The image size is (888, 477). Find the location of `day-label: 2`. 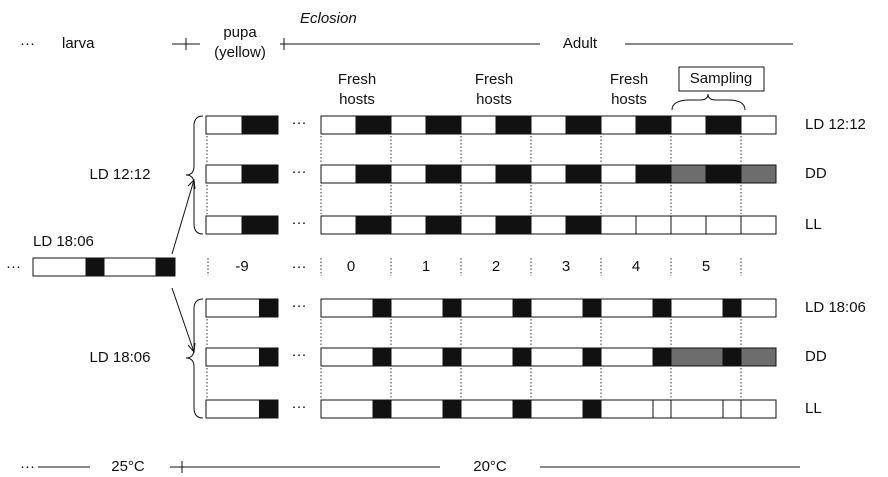

day-label: 2 is located at coordinates (496, 266).